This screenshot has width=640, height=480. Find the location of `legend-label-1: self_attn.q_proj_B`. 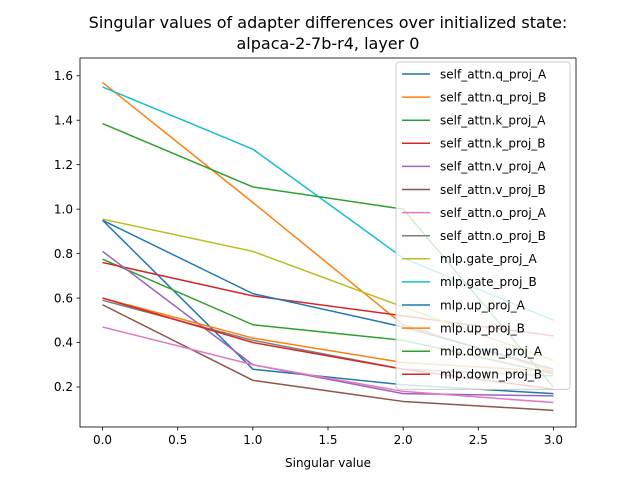

legend-label-1: self_attn.q_proj_B is located at coordinates (493, 97).